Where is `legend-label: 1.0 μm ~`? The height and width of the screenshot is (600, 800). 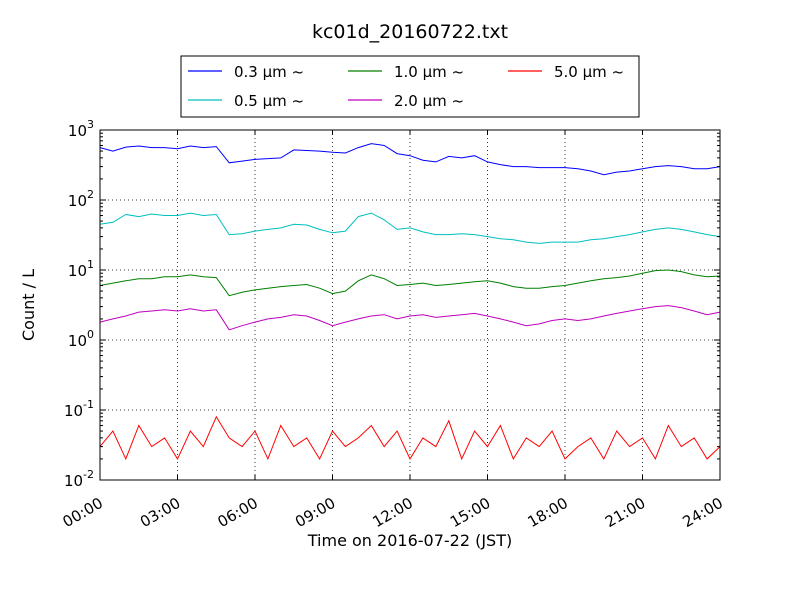 legend-label: 1.0 μm ~ is located at coordinates (429, 72).